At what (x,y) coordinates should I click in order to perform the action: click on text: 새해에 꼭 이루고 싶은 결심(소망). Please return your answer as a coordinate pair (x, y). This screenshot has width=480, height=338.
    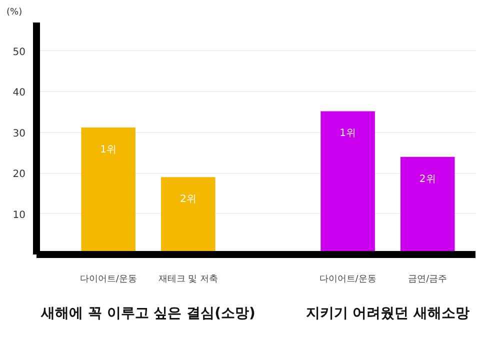
    Looking at the image, I should click on (148, 314).